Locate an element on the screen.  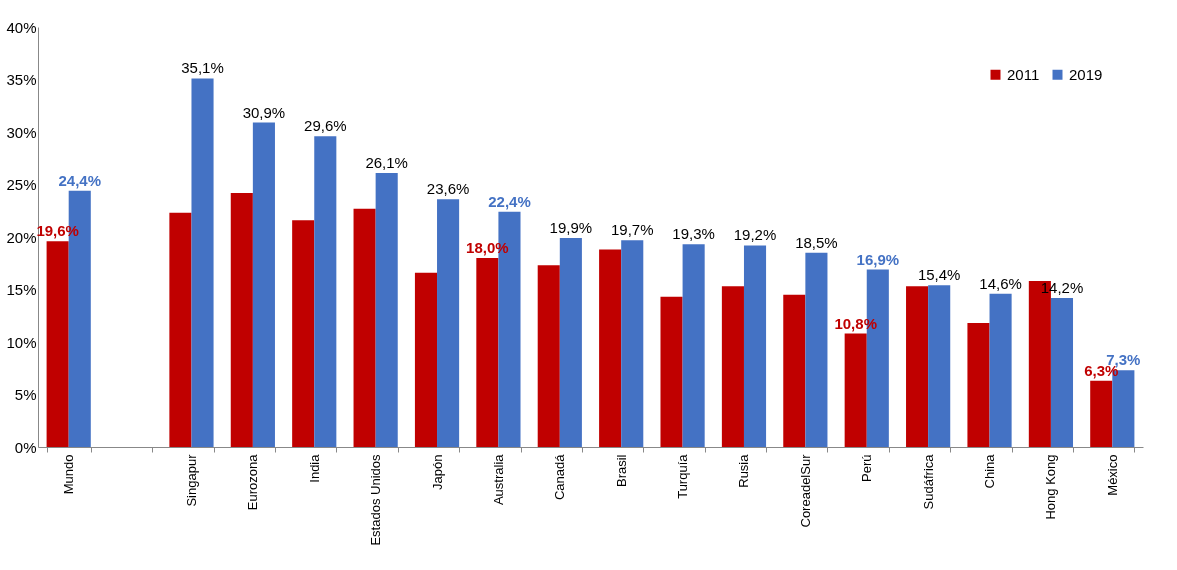
legend-label: 2019 is located at coordinates (1086, 74).